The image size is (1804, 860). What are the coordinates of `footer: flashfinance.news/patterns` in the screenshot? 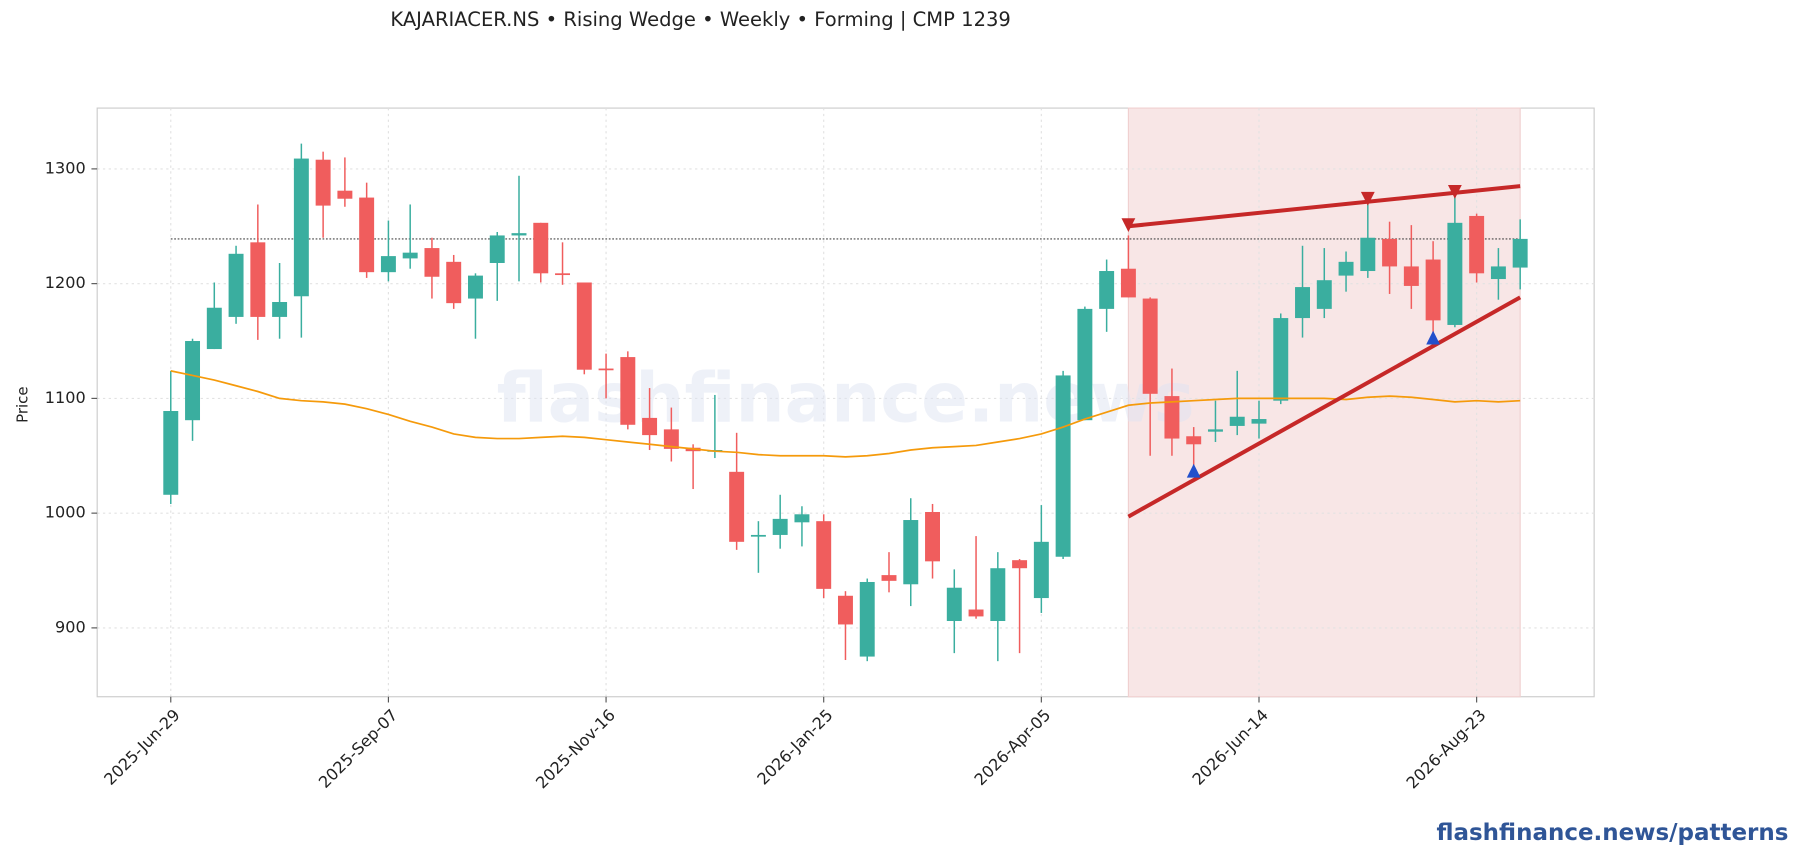 It's located at (1612, 833).